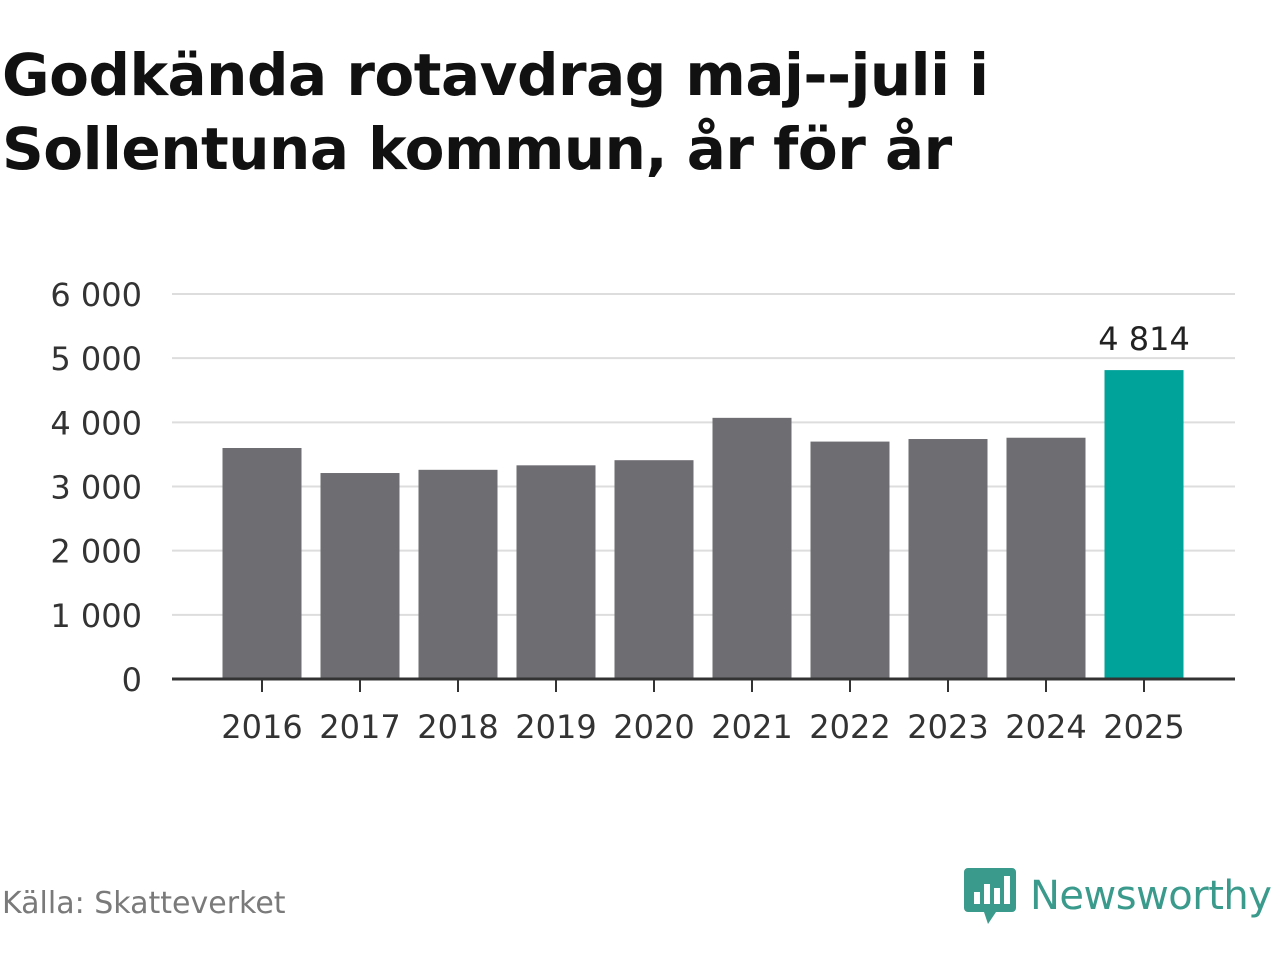  I want to click on x-tick-label: 2025, so click(1143, 727).